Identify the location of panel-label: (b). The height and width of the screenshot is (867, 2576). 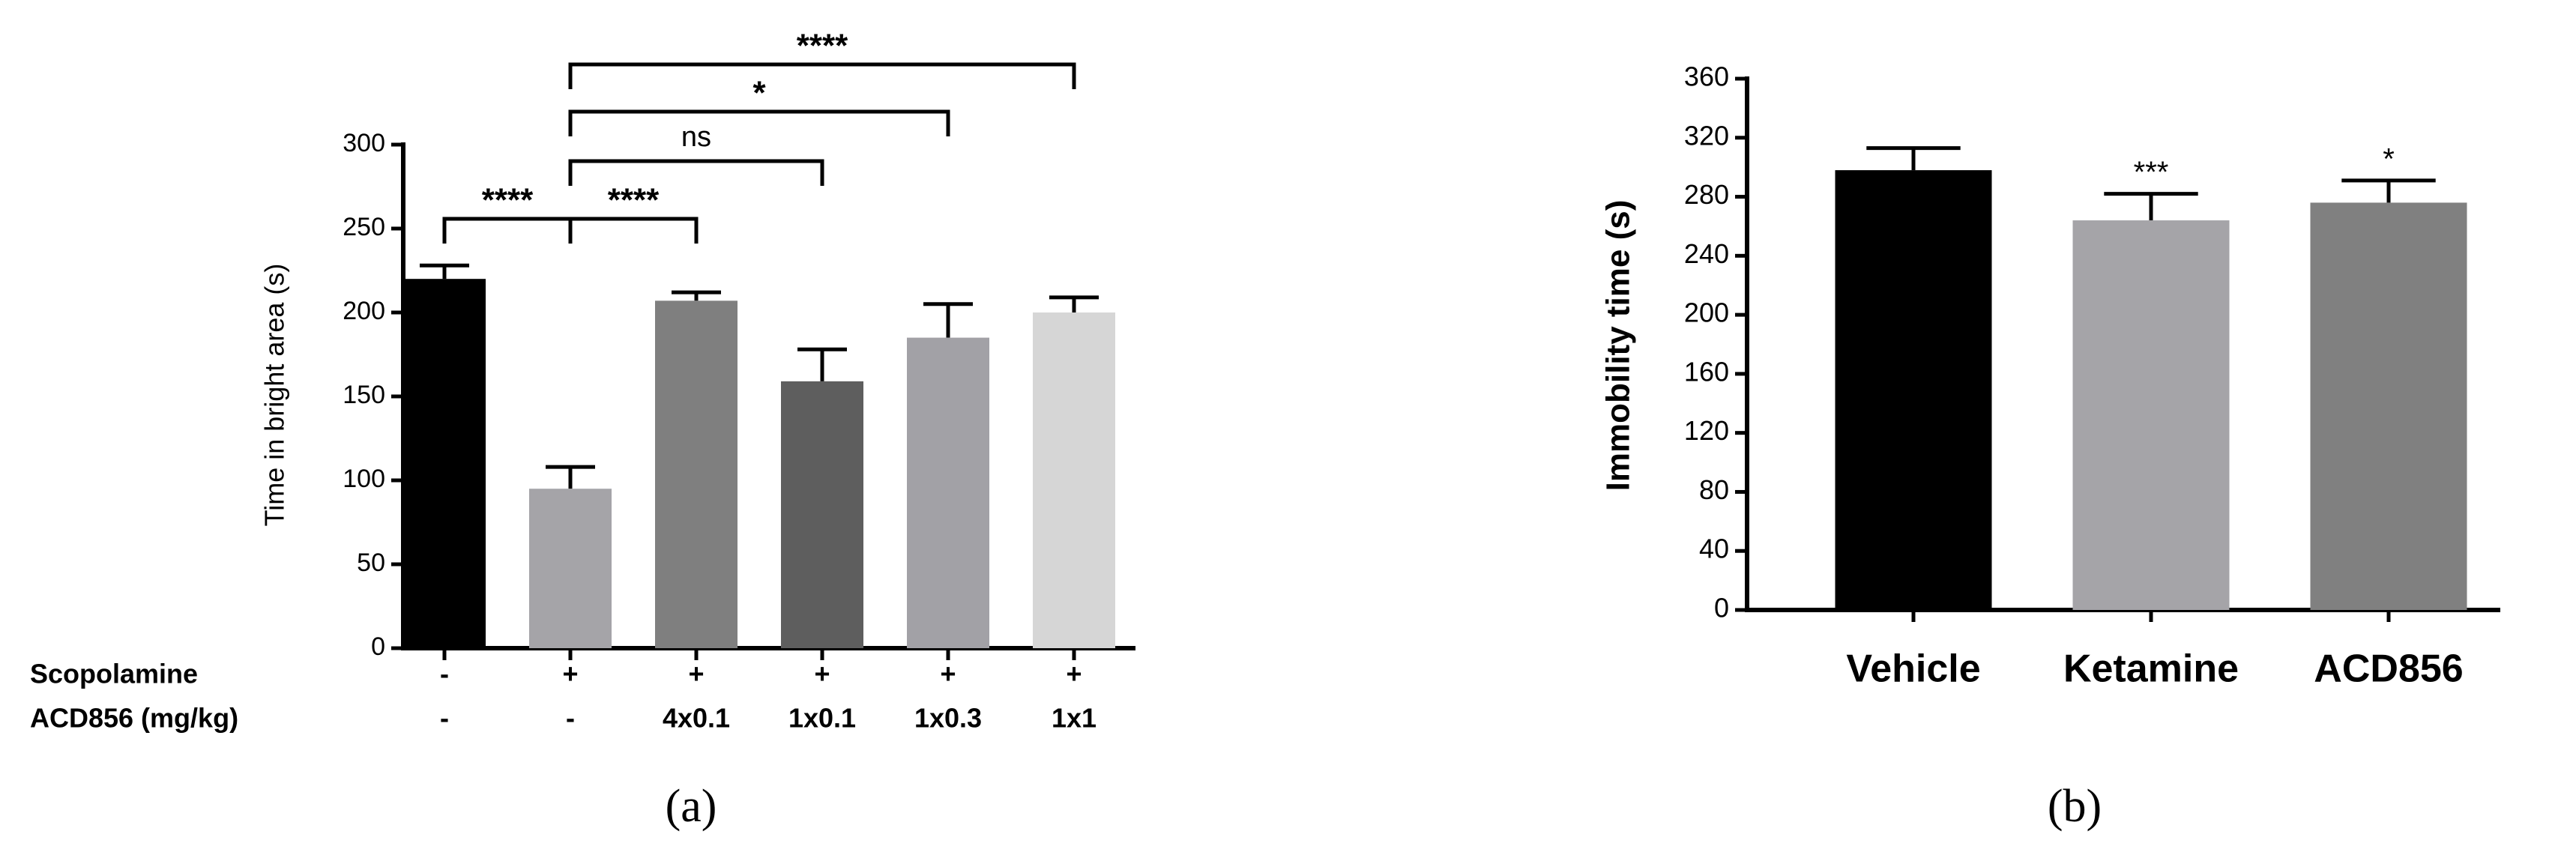
(2075, 806).